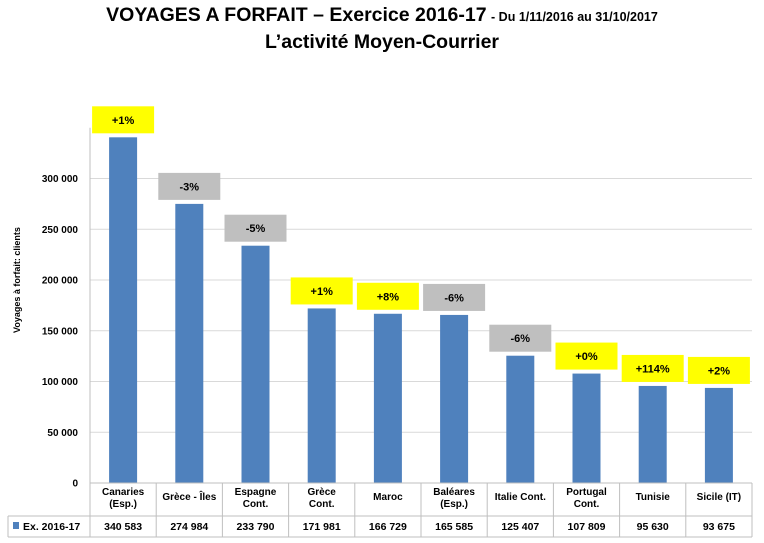 The image size is (764, 543). Describe the element at coordinates (17, 280) in the screenshot. I see `y-axis-label: Voyages à forfait: clients` at that location.